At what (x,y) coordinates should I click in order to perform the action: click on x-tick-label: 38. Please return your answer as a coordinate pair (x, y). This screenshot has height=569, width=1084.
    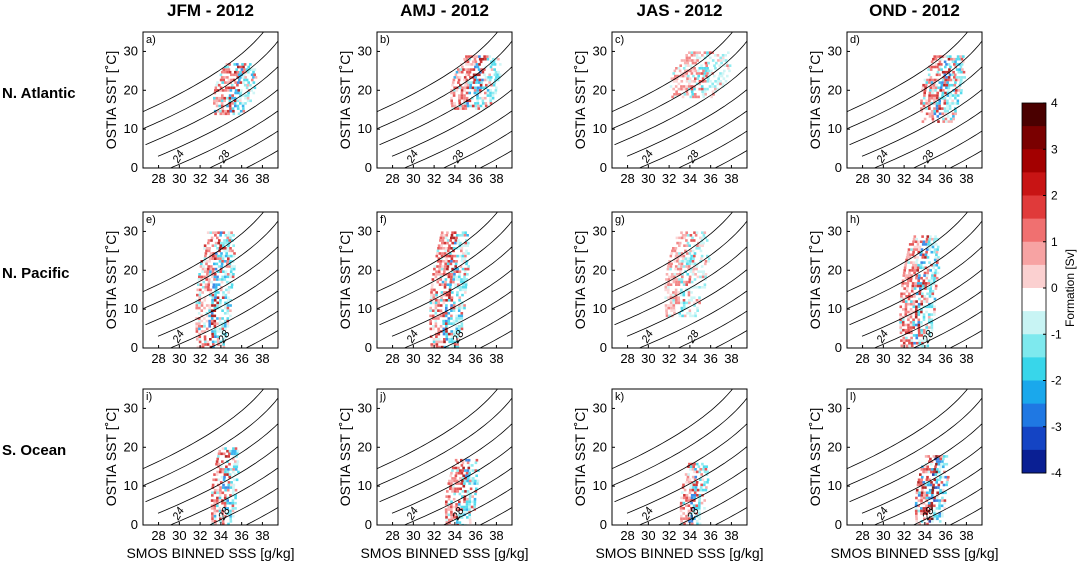
    Looking at the image, I should click on (262, 358).